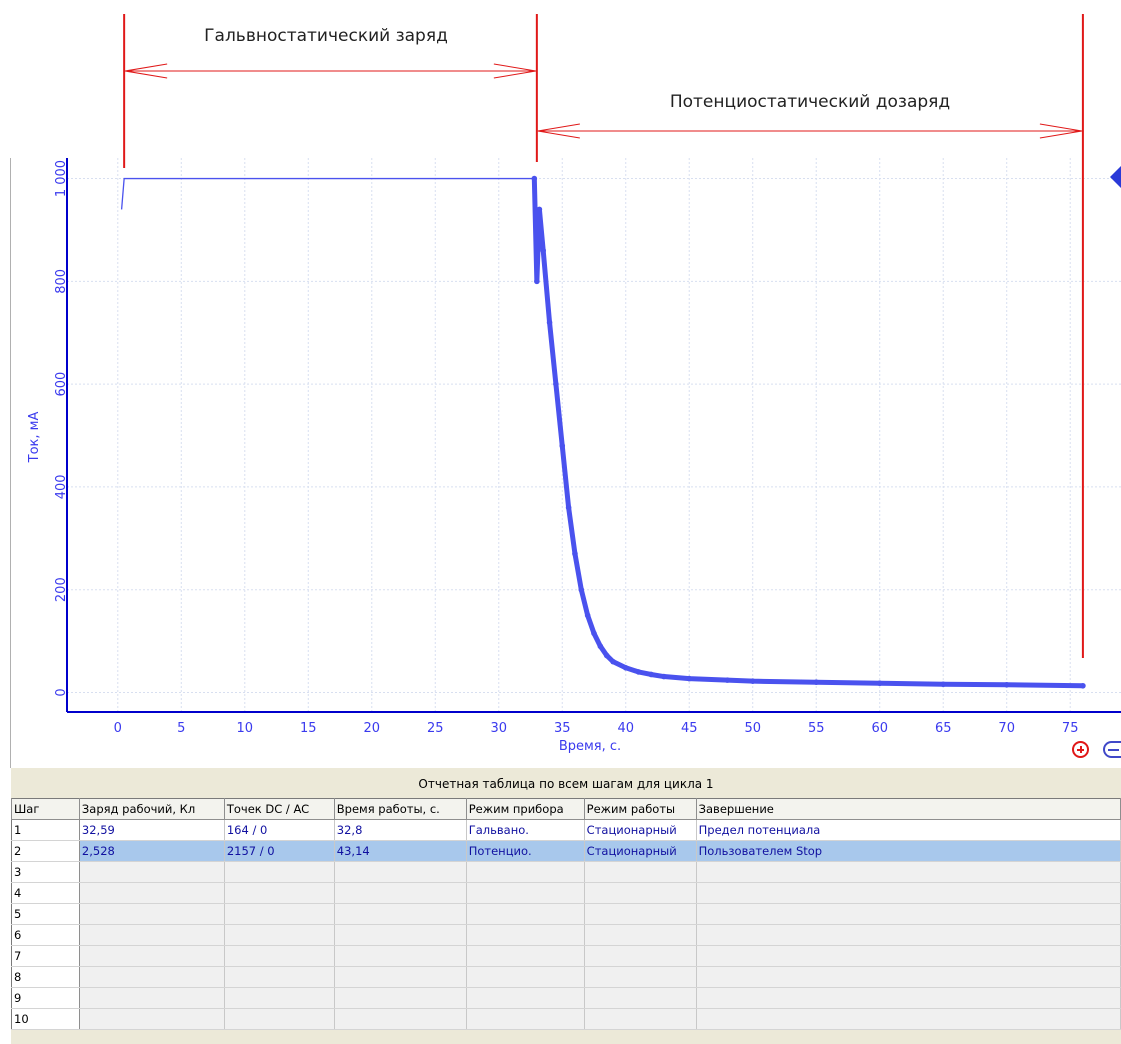 Image resolution: width=1121 pixels, height=1044 pixels. Describe the element at coordinates (45, 914) in the screenshot. I see `step-cell: 5` at that location.